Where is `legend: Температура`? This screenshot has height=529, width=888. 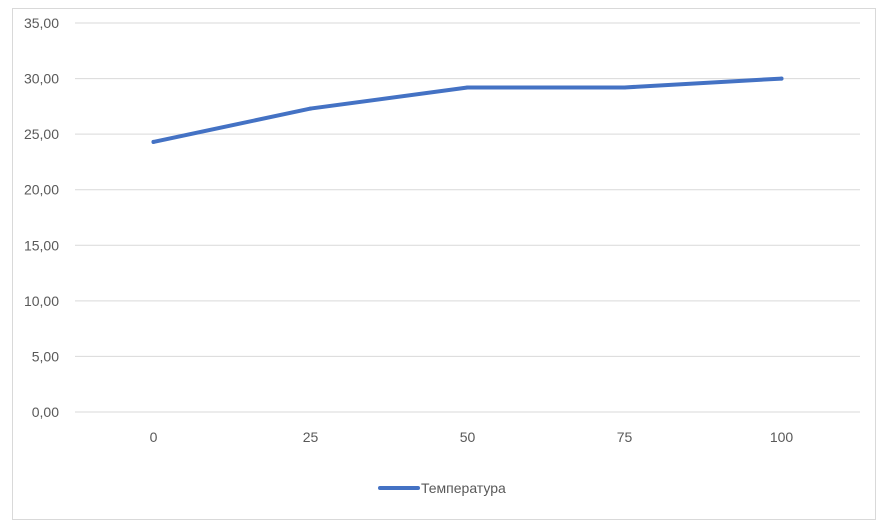
legend: Температура is located at coordinates (442, 488).